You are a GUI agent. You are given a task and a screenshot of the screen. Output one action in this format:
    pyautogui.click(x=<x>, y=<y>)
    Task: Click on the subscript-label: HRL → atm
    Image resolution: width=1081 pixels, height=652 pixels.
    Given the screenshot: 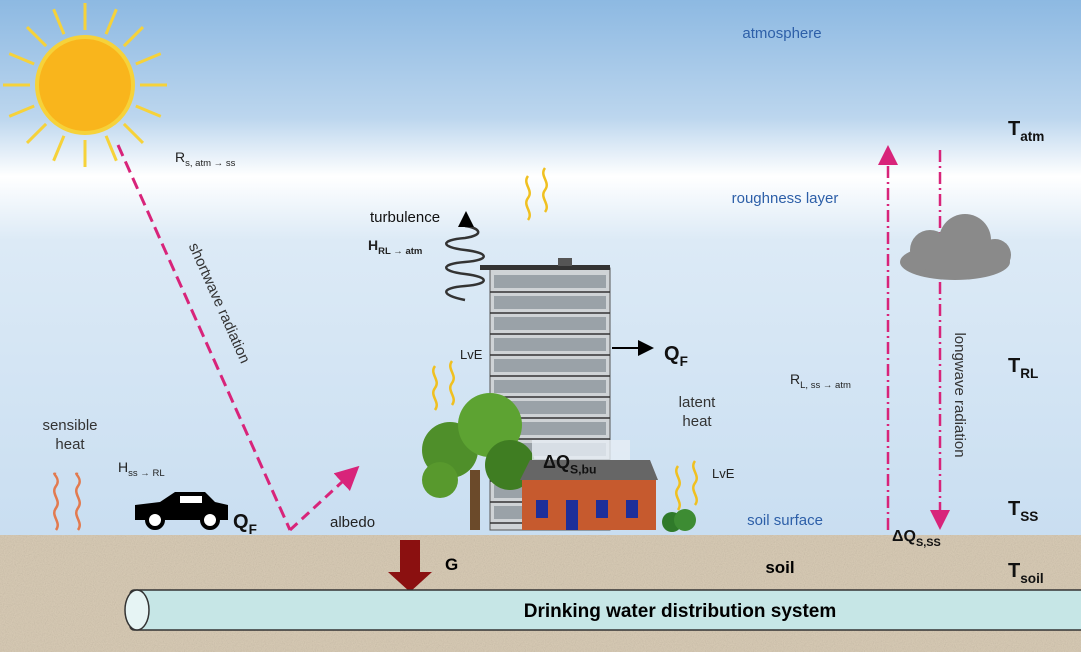 What is the action you would take?
    pyautogui.click(x=395, y=247)
    